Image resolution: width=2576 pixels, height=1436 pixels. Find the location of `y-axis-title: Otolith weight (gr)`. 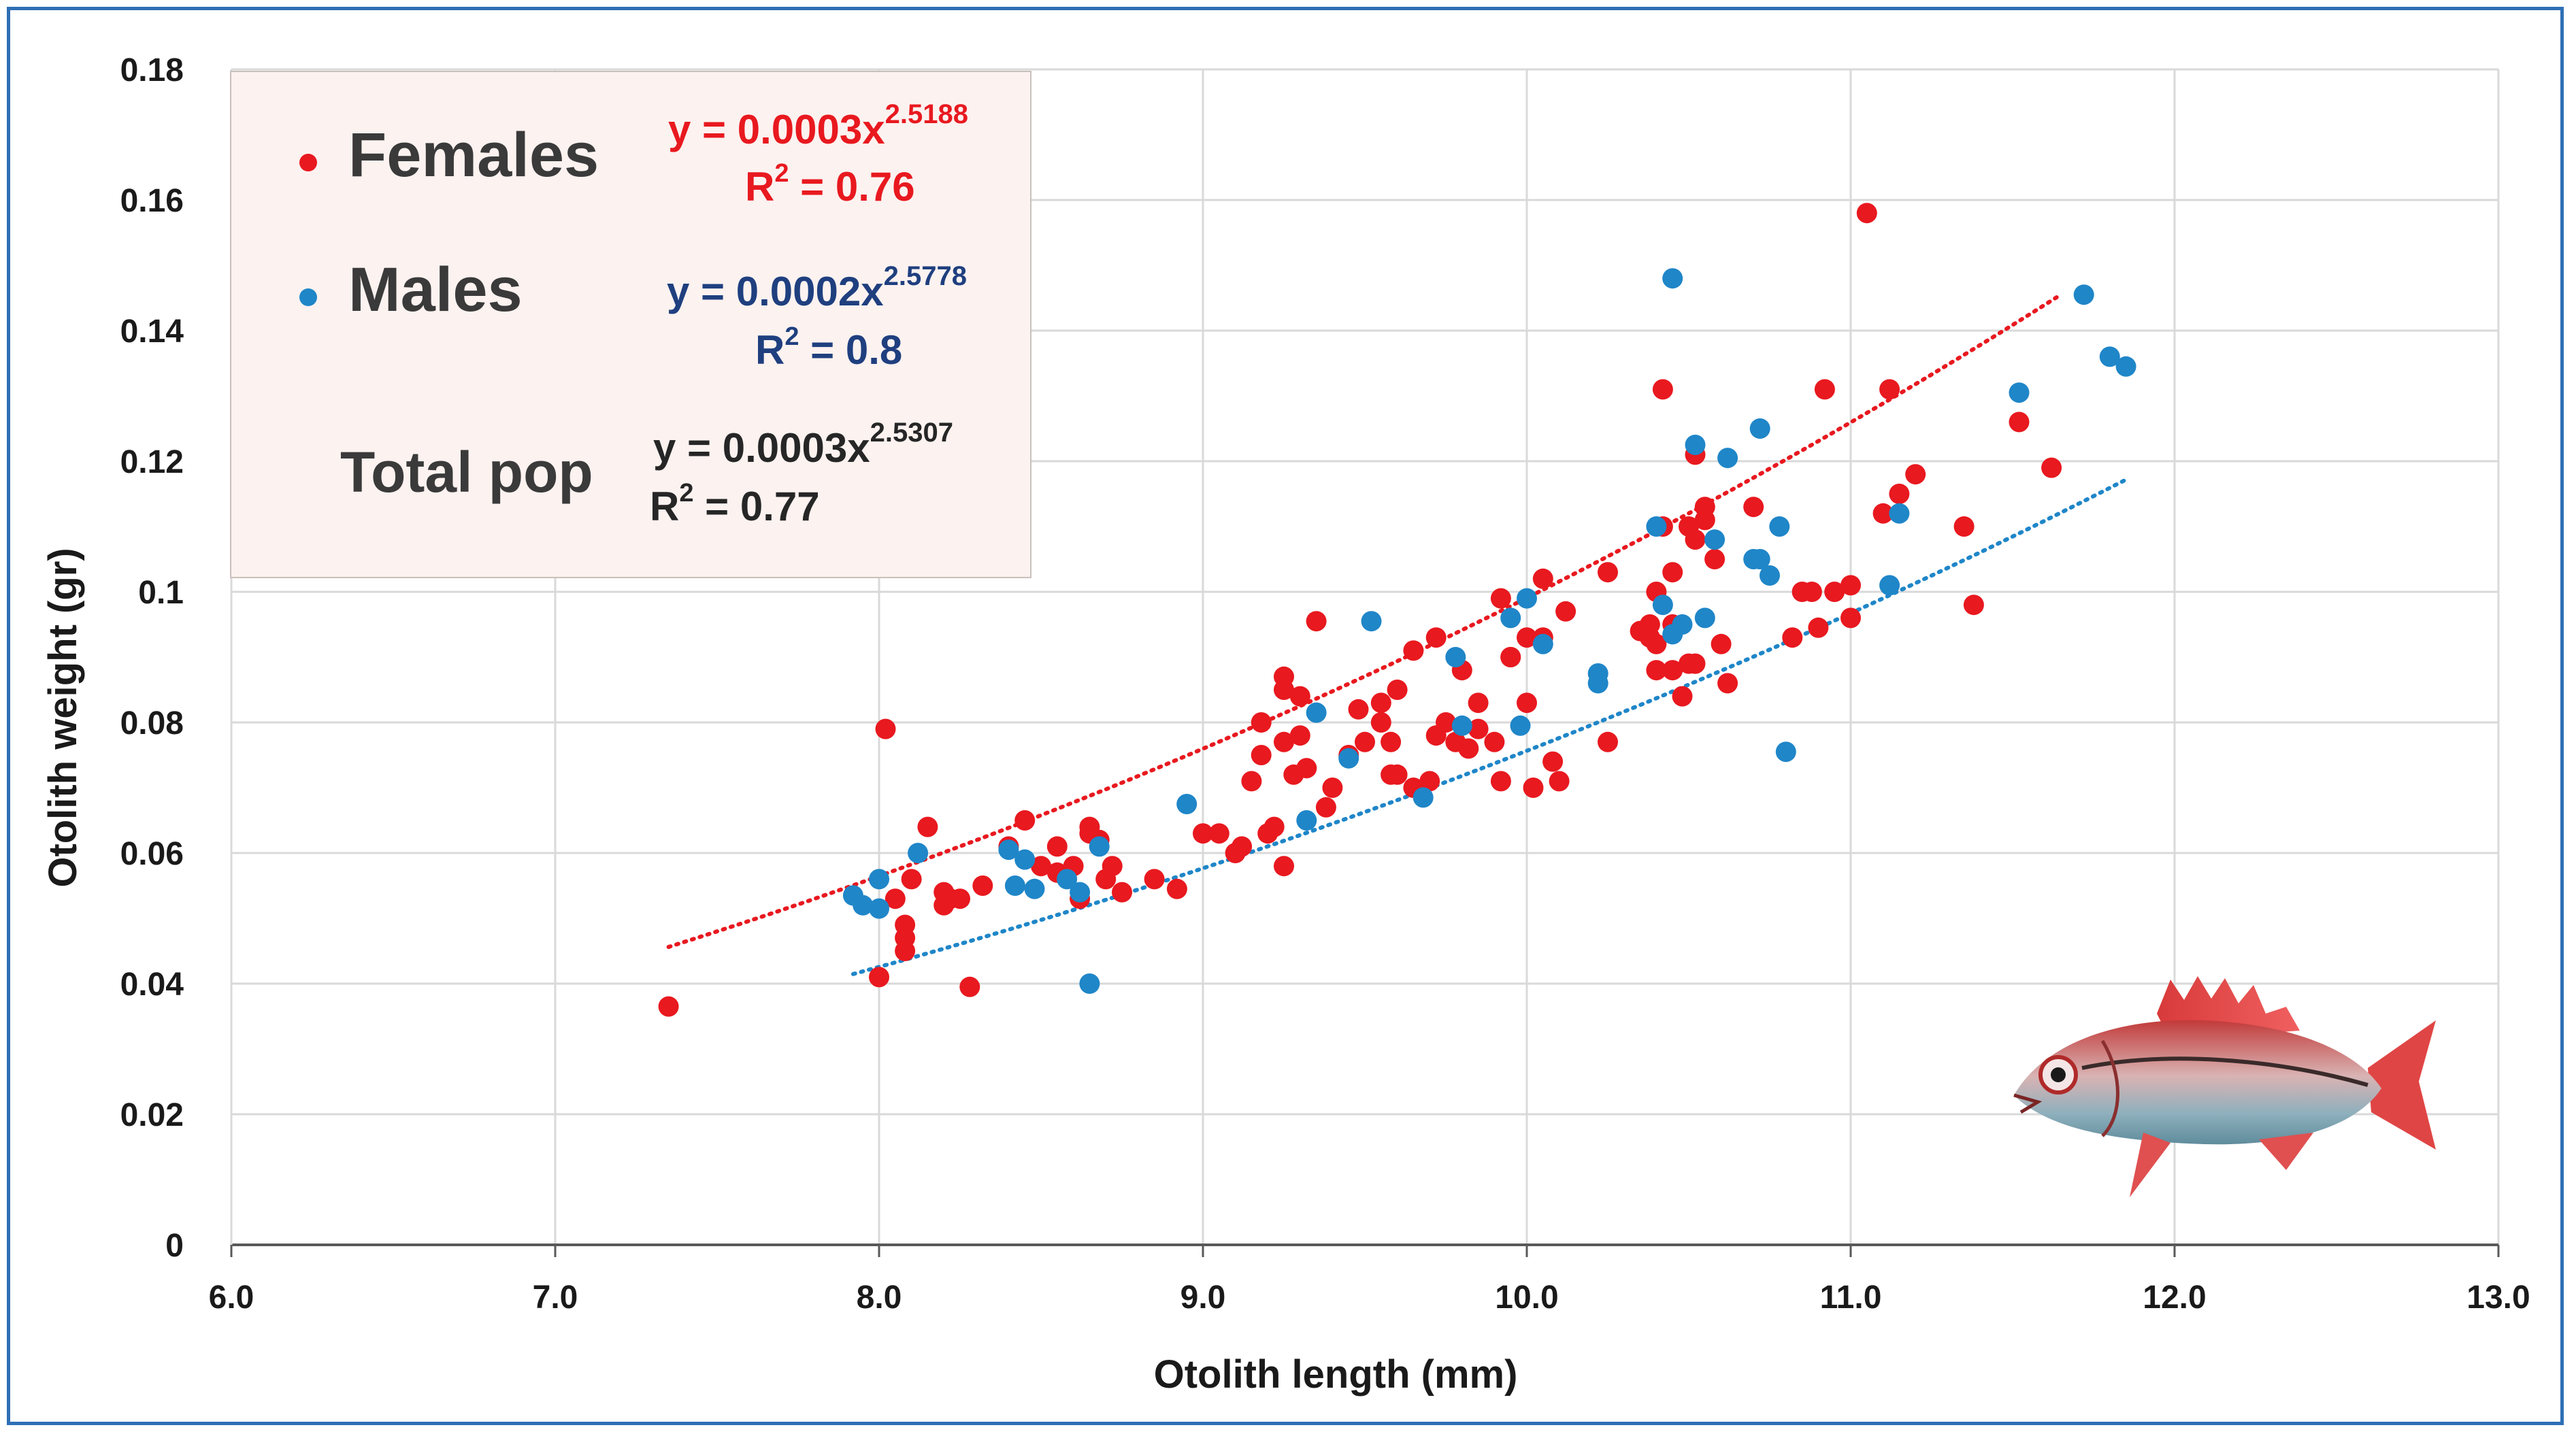

y-axis-title: Otolith weight (gr) is located at coordinates (63, 717).